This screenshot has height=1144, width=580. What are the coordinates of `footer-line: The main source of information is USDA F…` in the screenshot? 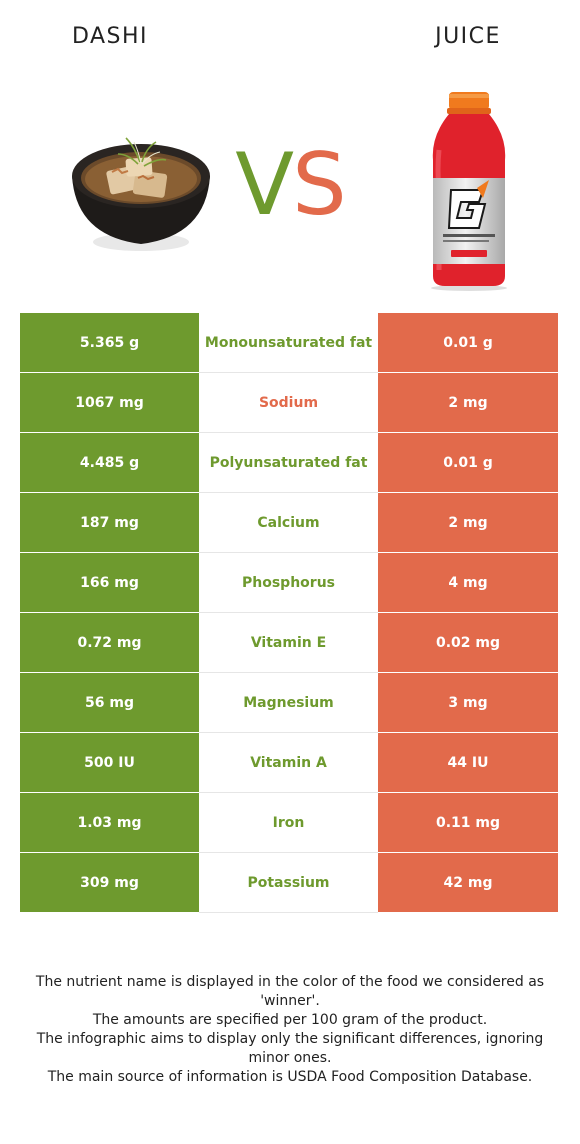 It's located at (290, 1077).